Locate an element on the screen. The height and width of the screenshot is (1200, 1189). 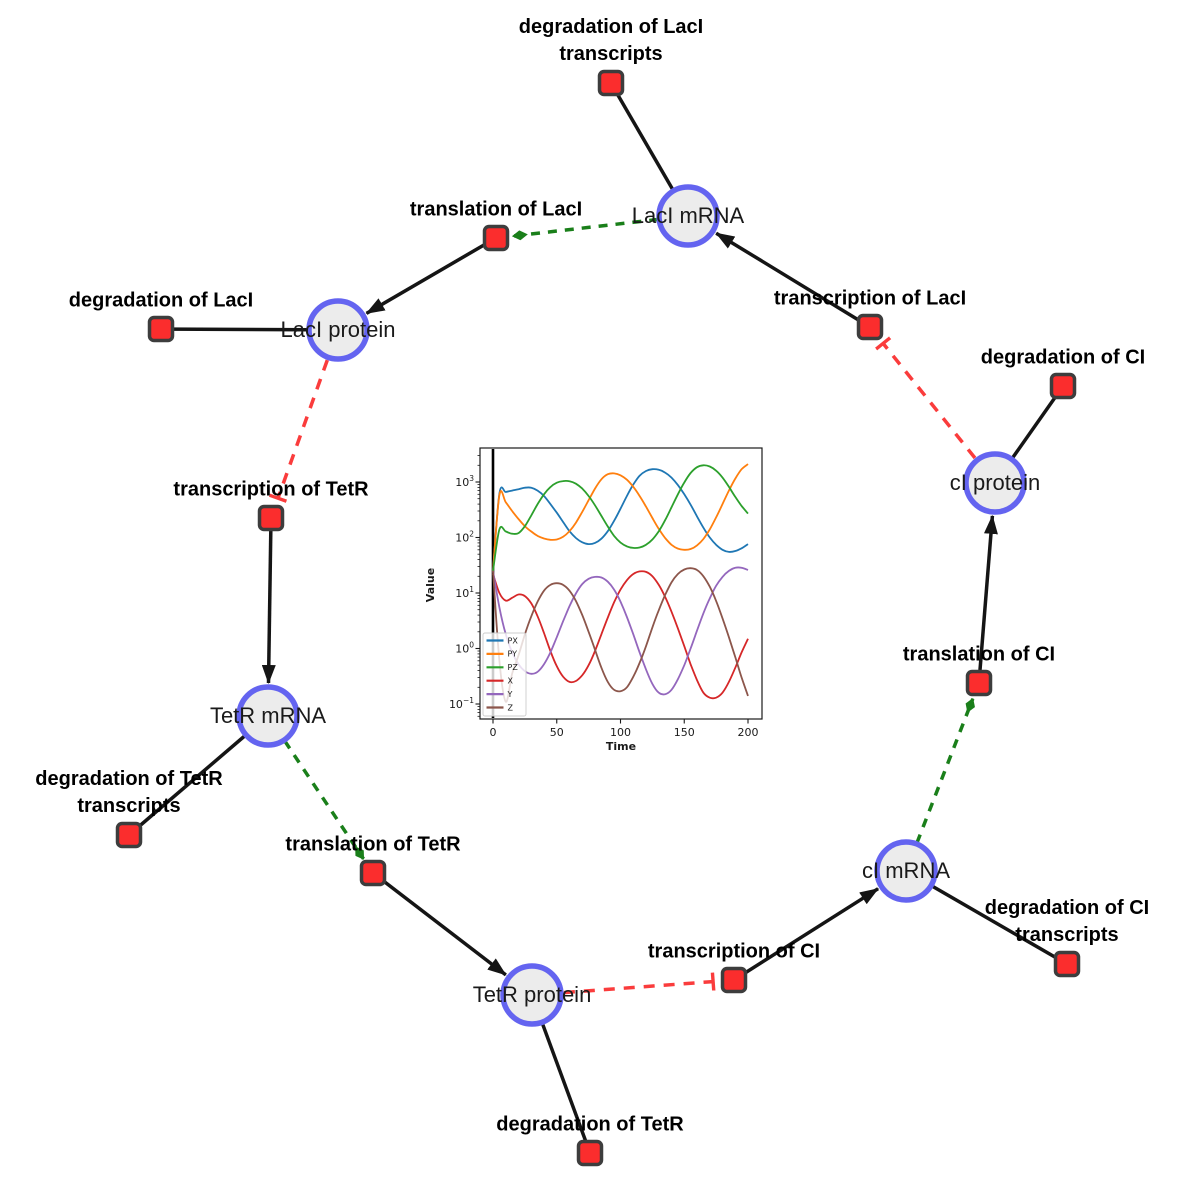
edge-degradation-tetr-protein-to-deg-tetr is located at coordinates (564, 1083).